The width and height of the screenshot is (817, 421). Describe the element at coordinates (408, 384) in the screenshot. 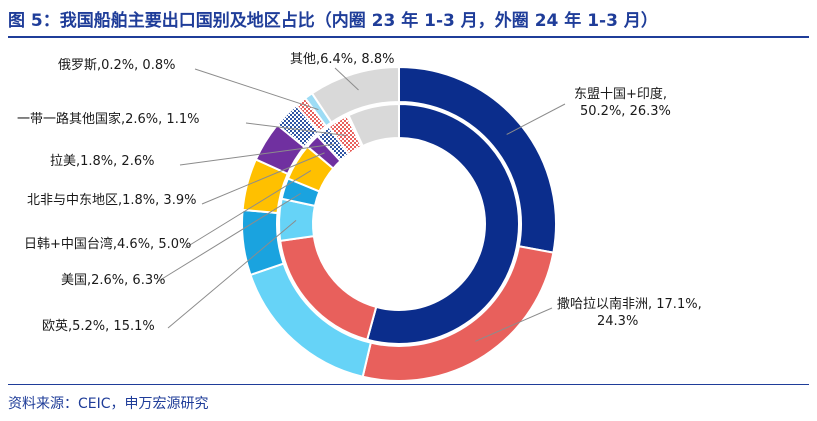

I see `footer-rule` at that location.